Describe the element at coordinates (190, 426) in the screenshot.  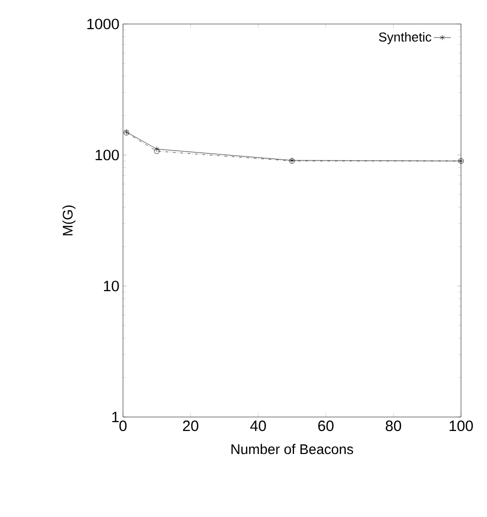
I see `x-tick-label: 20` at that location.